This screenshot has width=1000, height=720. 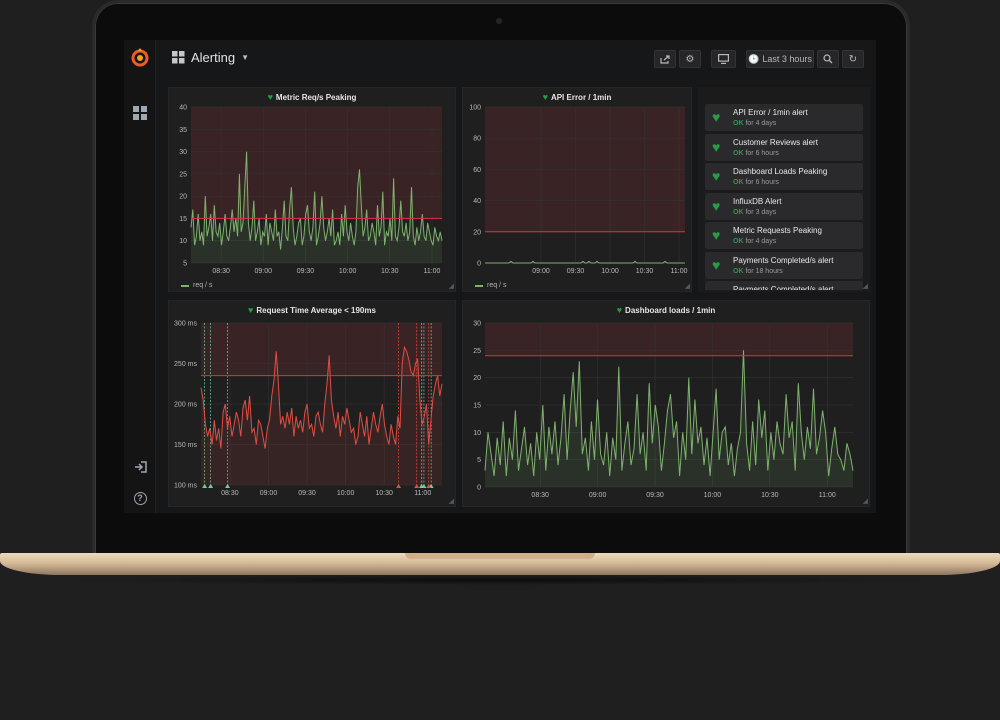 I want to click on refresh-icon: ↻, so click(x=853, y=59).